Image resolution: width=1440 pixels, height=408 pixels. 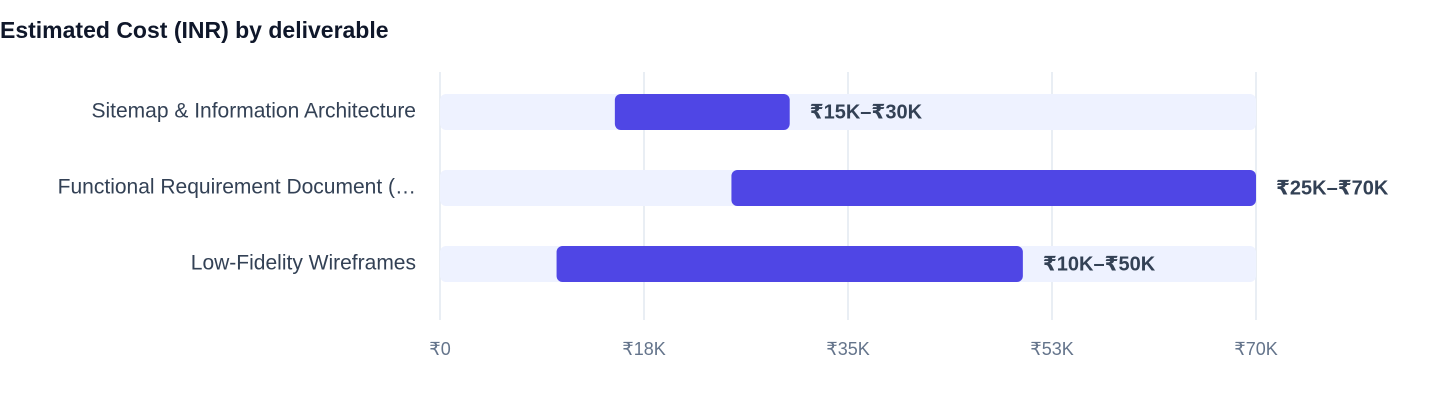 I want to click on x-tick-label: ₹0, so click(x=439, y=349).